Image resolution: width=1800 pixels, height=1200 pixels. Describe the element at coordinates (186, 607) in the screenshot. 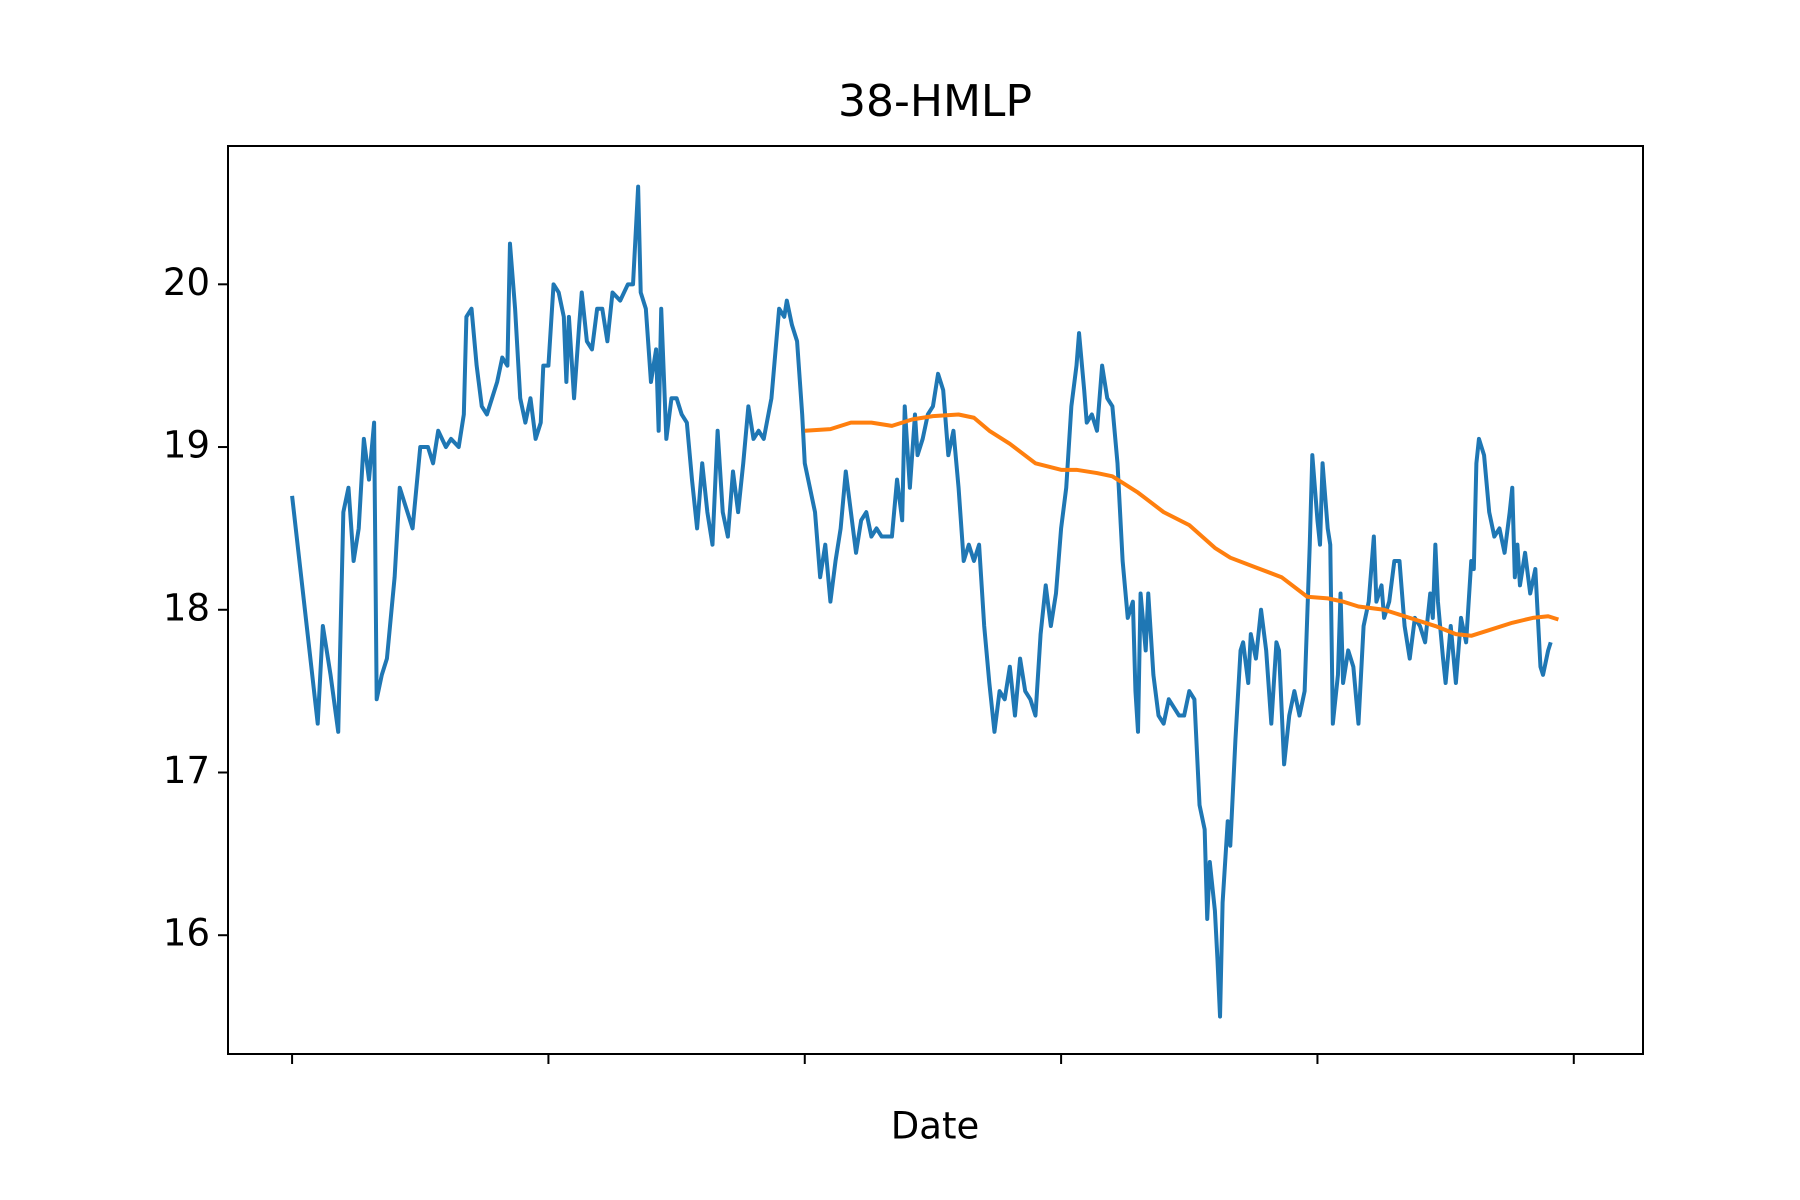

I see `y-tick-label: 18` at that location.